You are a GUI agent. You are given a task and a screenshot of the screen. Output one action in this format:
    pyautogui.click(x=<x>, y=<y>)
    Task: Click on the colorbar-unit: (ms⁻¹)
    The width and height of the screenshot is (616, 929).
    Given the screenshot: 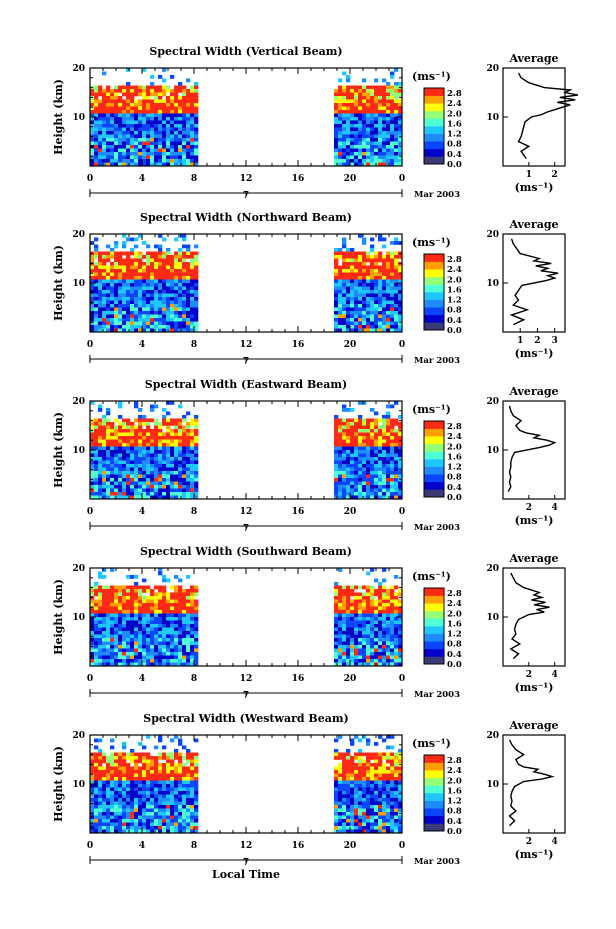 What is the action you would take?
    pyautogui.click(x=431, y=409)
    